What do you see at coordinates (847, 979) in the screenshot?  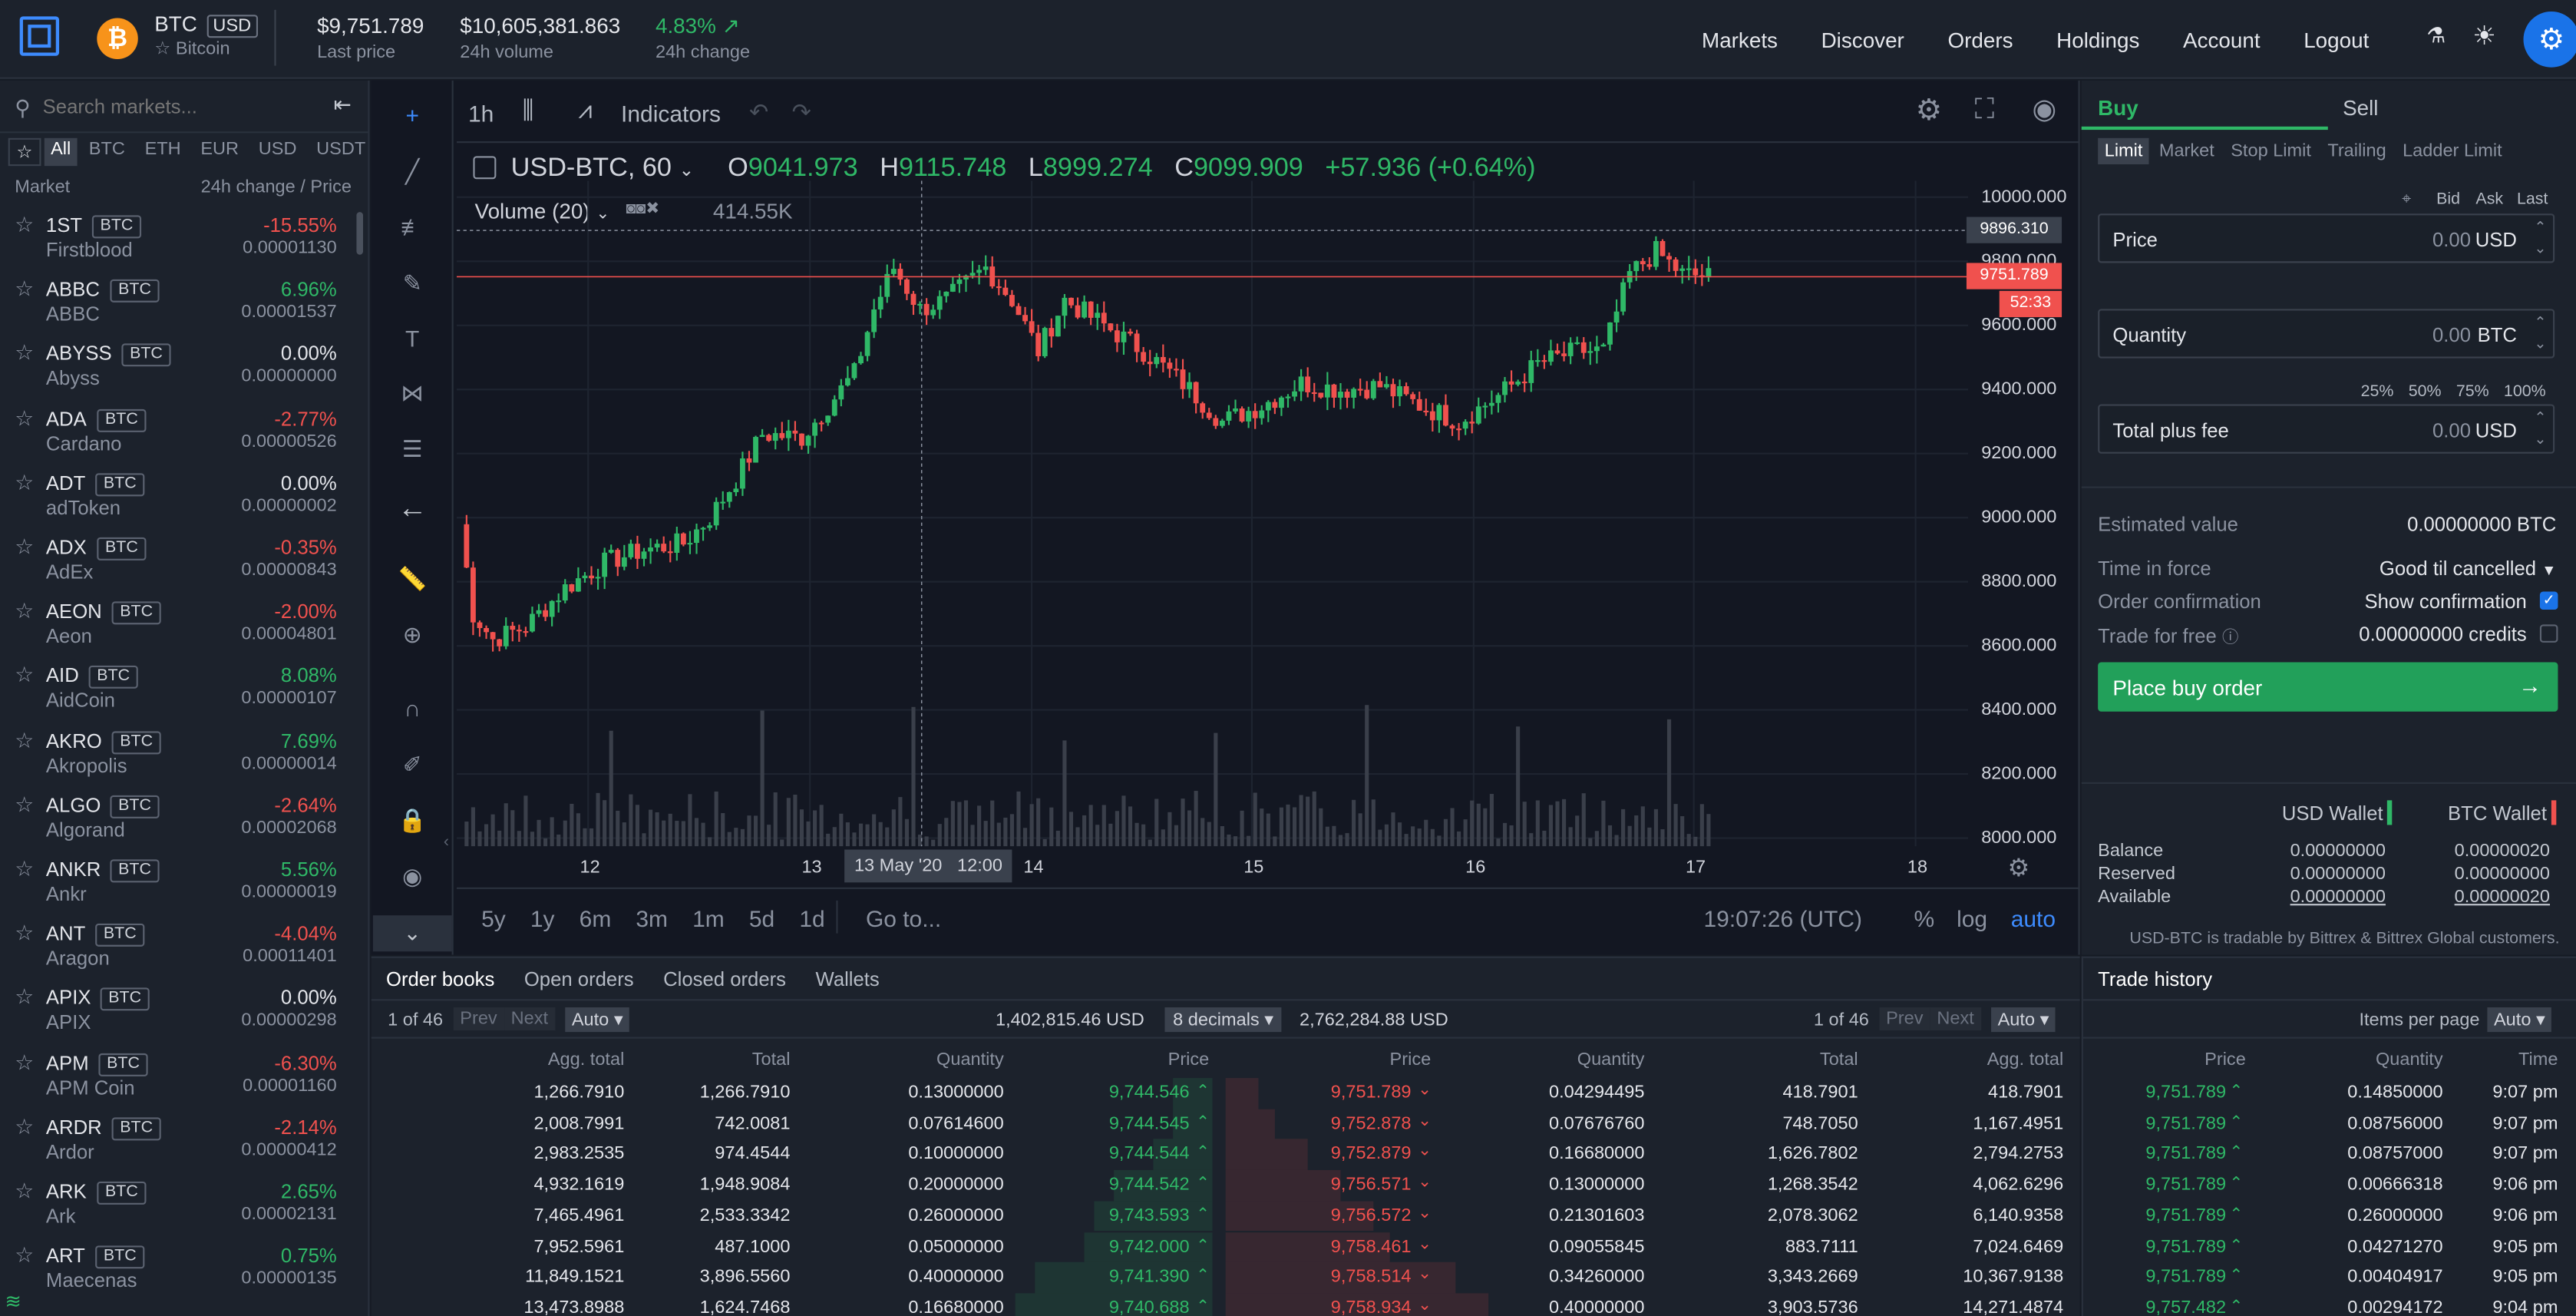 I see `tab-wallets: Wallets` at bounding box center [847, 979].